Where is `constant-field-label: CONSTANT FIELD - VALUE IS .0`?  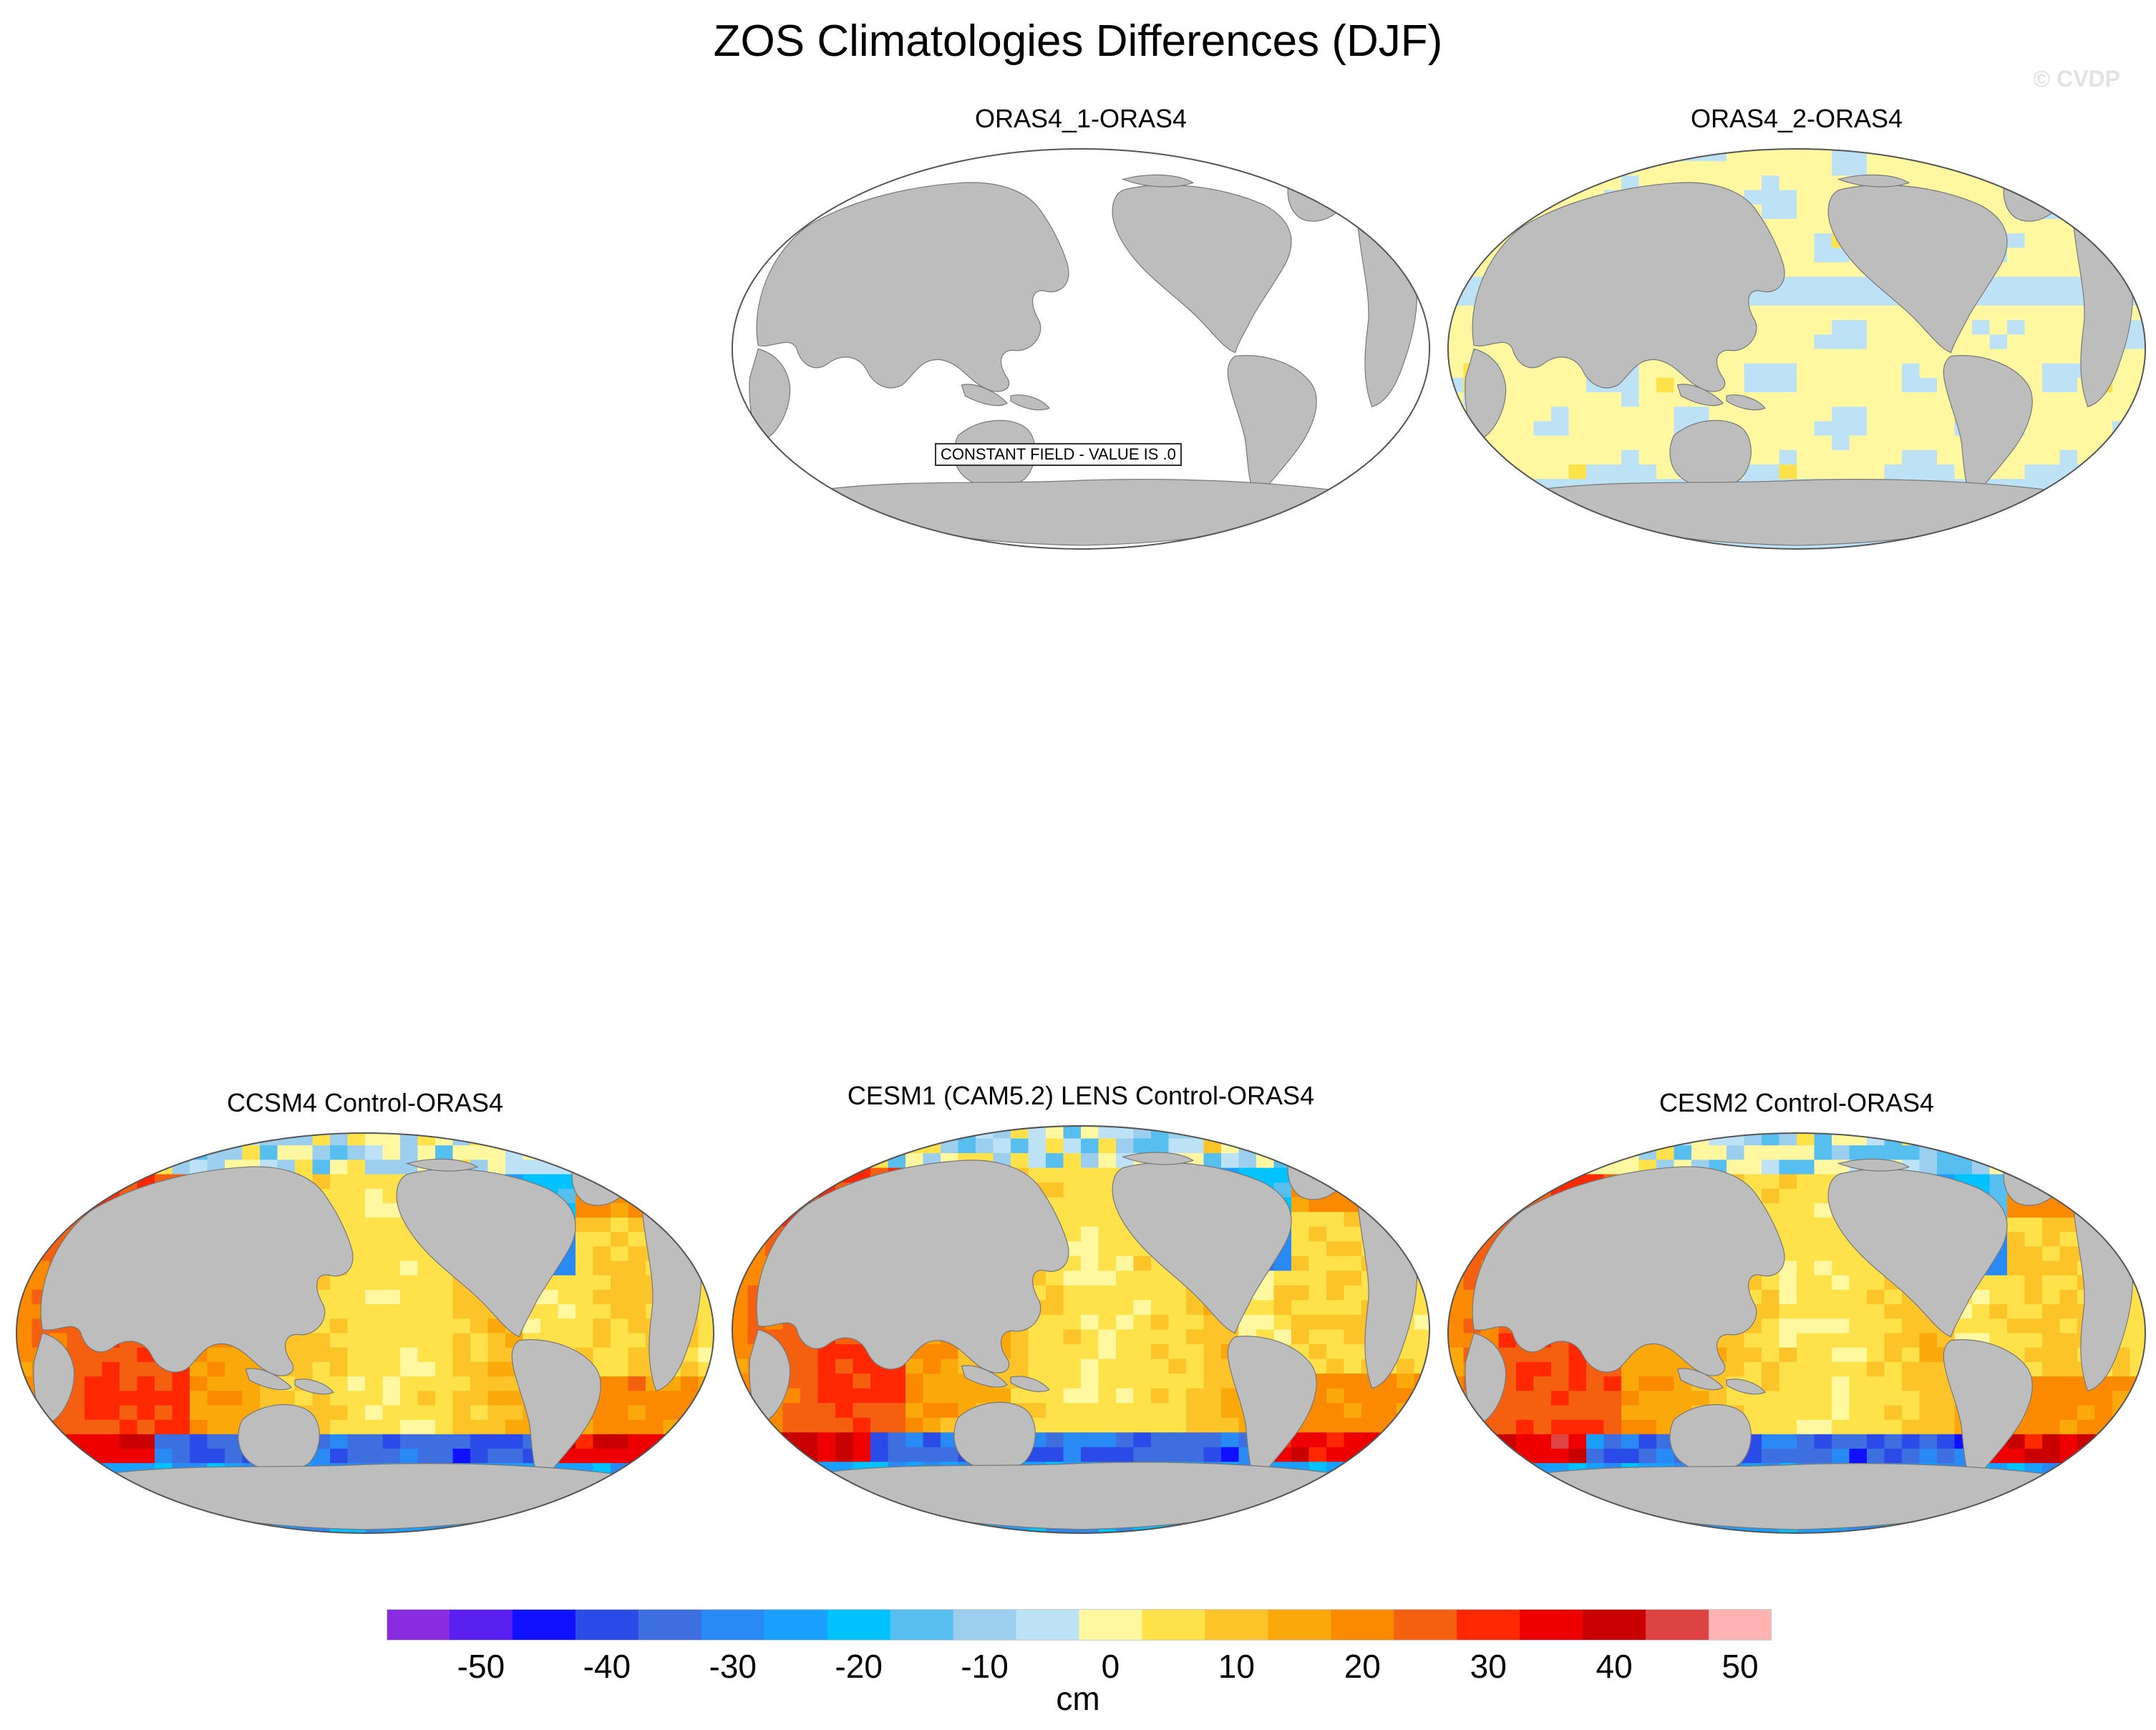
constant-field-label: CONSTANT FIELD - VALUE IS .0 is located at coordinates (1059, 454).